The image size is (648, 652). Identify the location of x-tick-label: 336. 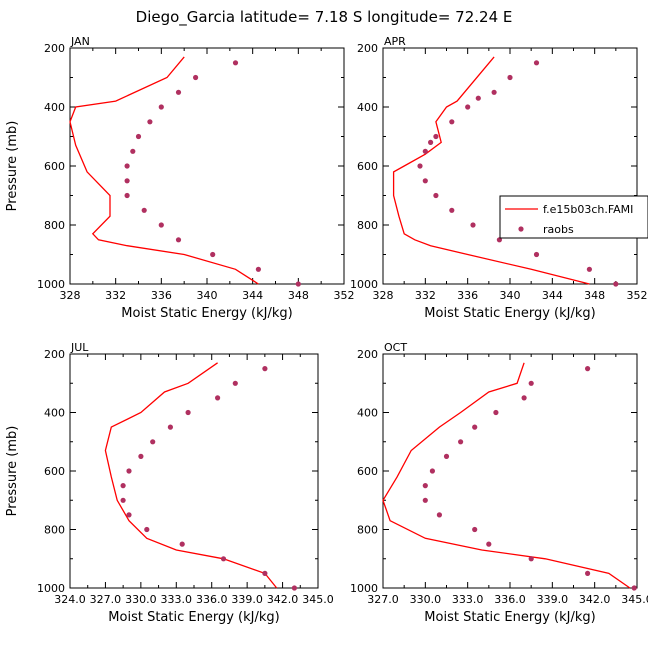
(161, 295).